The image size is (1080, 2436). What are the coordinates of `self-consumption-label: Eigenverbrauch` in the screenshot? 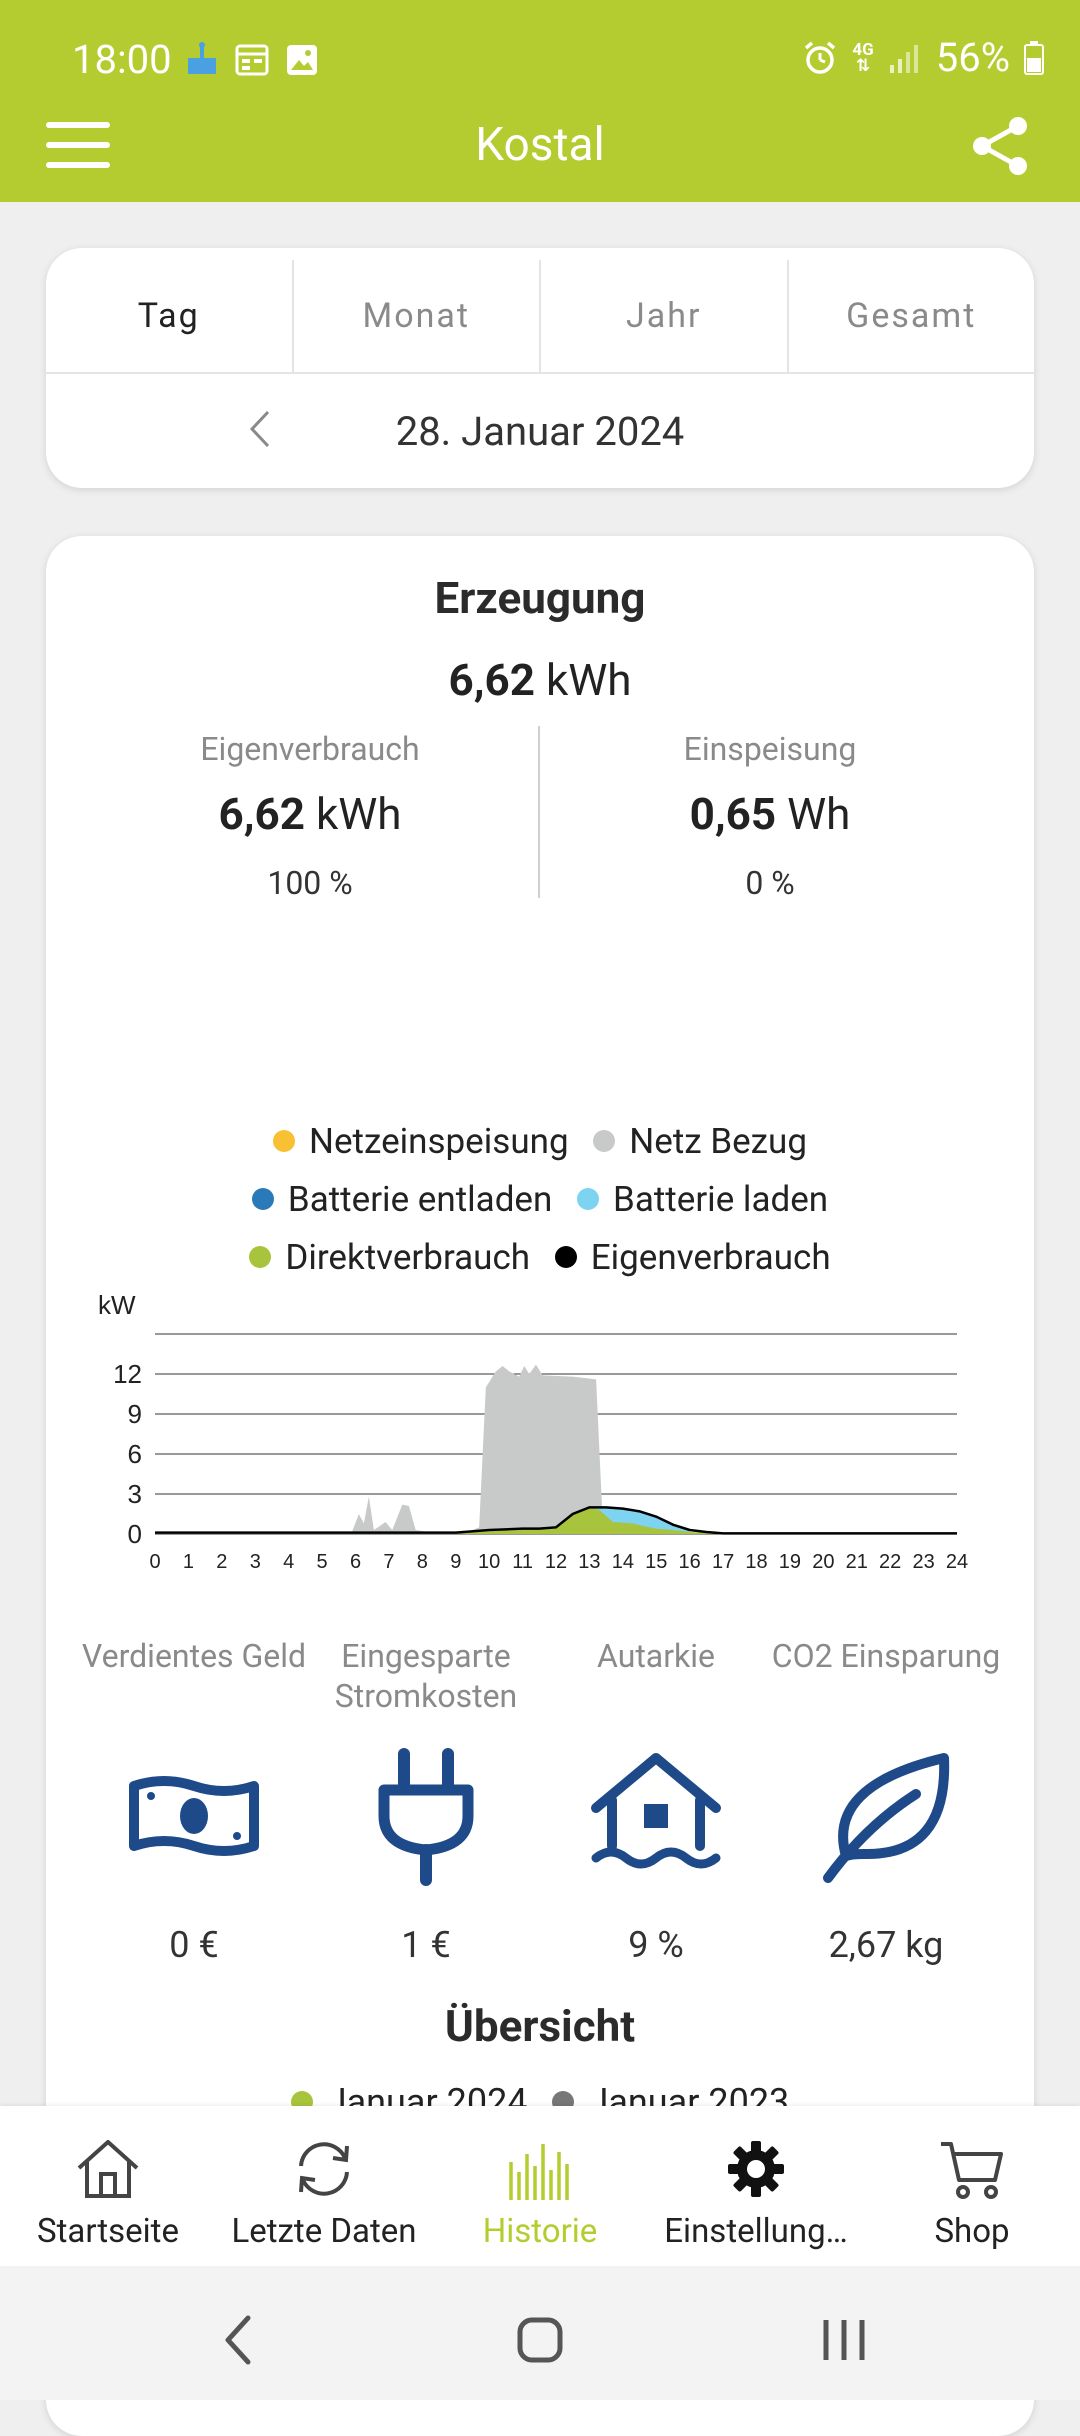 It's located at (310, 749).